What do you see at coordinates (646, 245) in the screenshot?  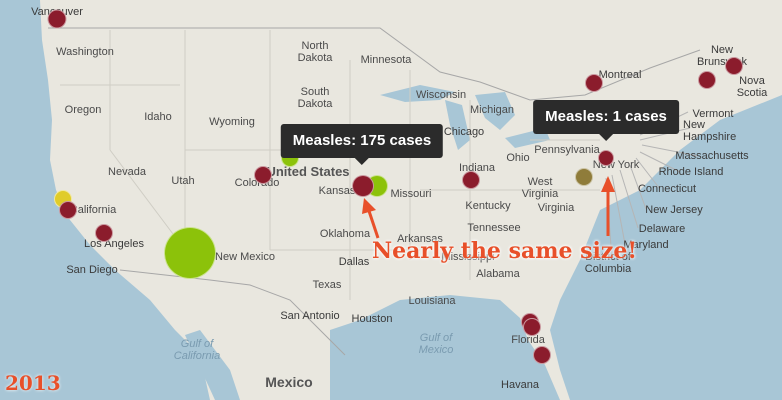 I see `label-maryland: Maryland` at bounding box center [646, 245].